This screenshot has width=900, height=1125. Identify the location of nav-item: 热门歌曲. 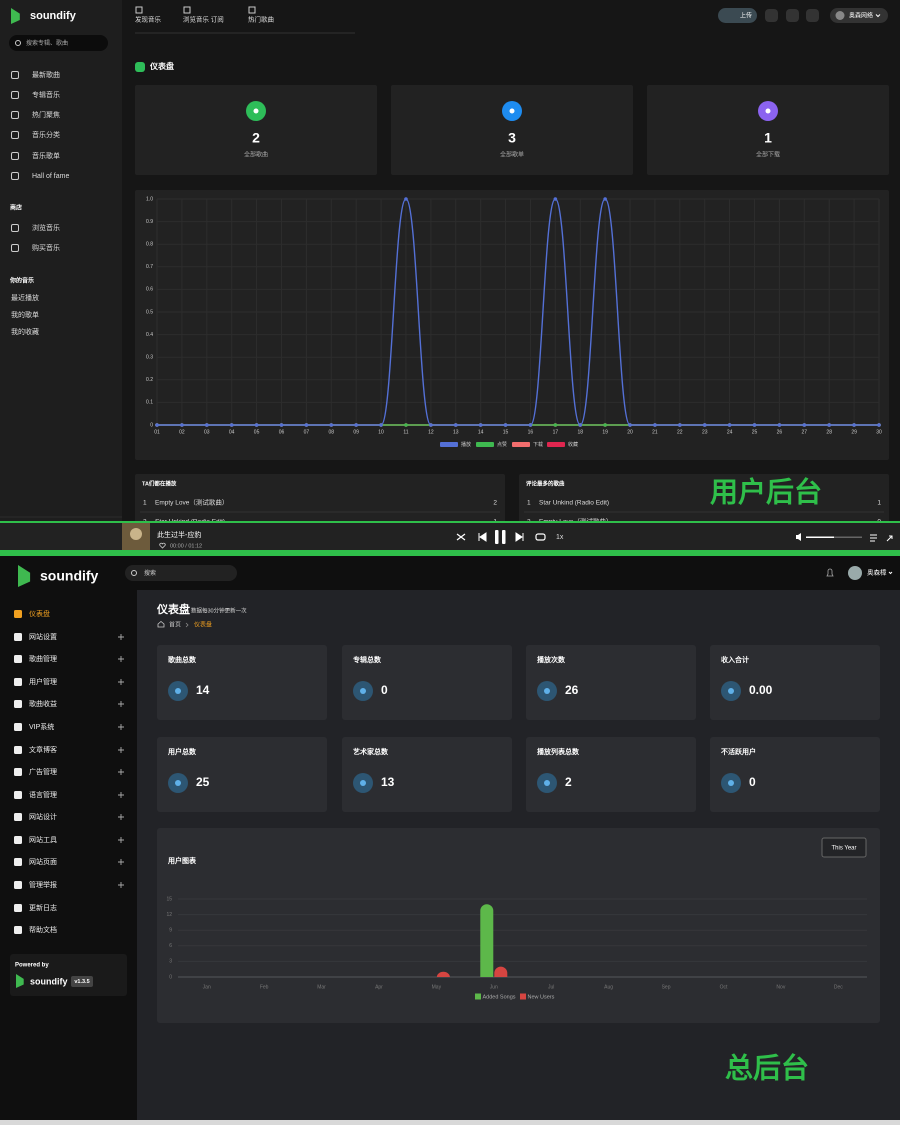
(261, 19).